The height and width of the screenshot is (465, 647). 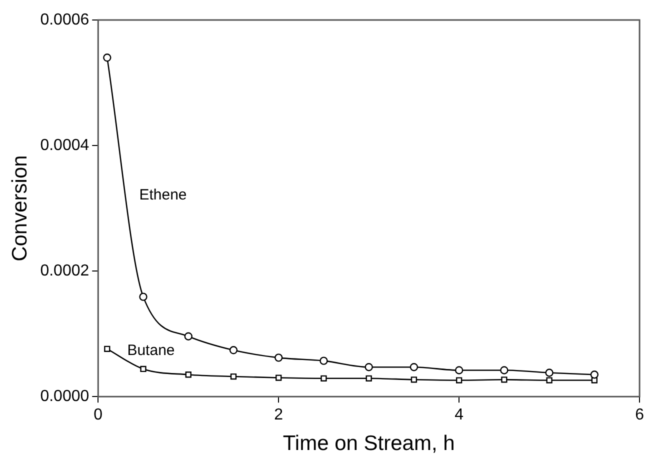 I want to click on series-label: Butane, so click(x=151, y=351).